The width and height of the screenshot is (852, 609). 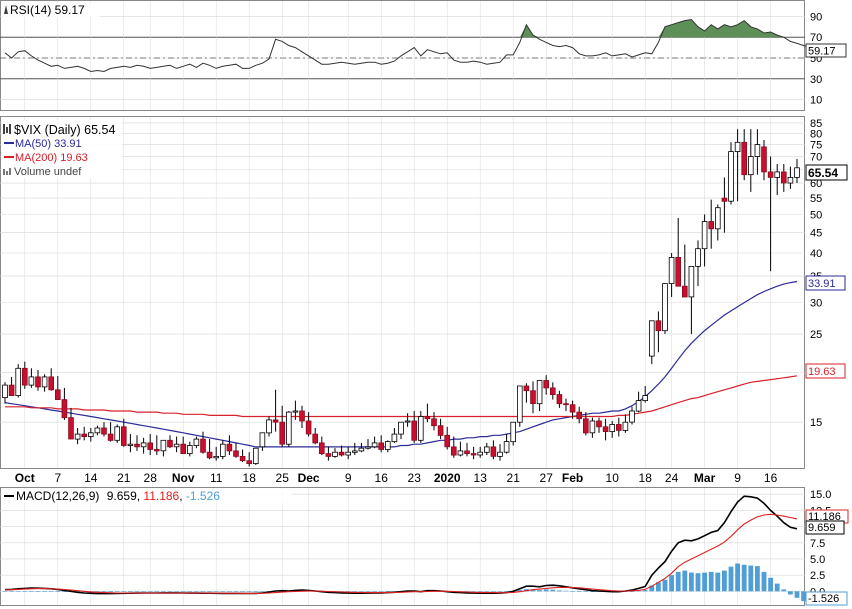 I want to click on macd-badge: 9.659, so click(x=825, y=527).